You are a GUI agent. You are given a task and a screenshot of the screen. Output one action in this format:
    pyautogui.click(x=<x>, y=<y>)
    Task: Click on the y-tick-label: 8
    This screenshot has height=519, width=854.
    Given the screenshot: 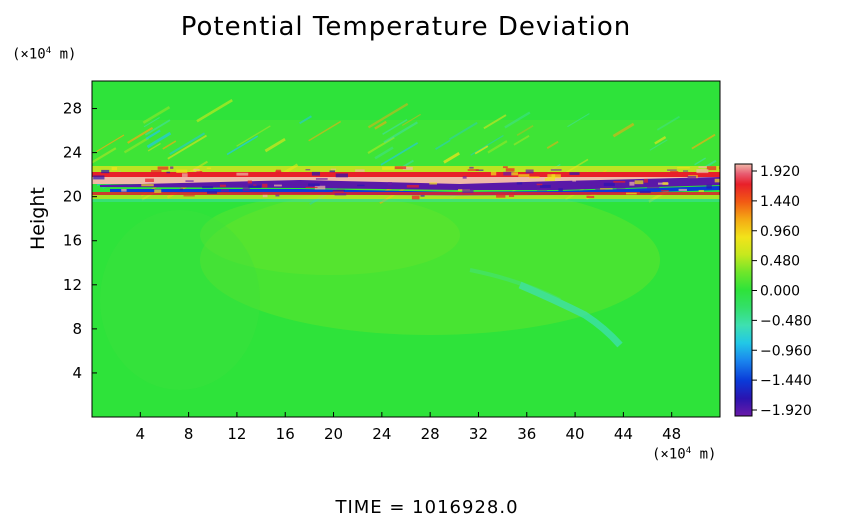 What is the action you would take?
    pyautogui.click(x=77, y=329)
    